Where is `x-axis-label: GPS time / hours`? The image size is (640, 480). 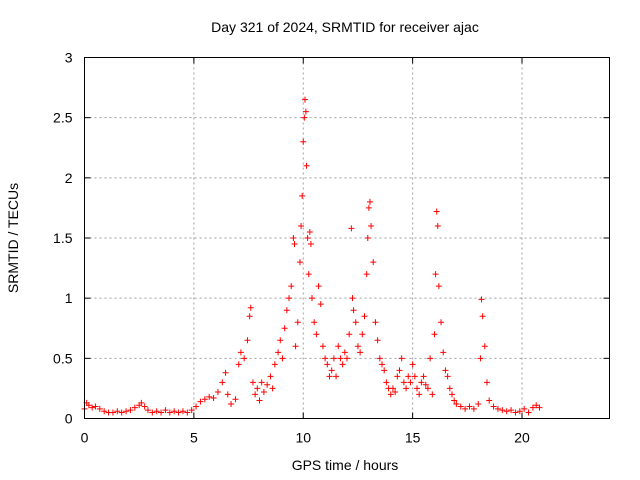 x-axis-label: GPS time / hours is located at coordinates (345, 465).